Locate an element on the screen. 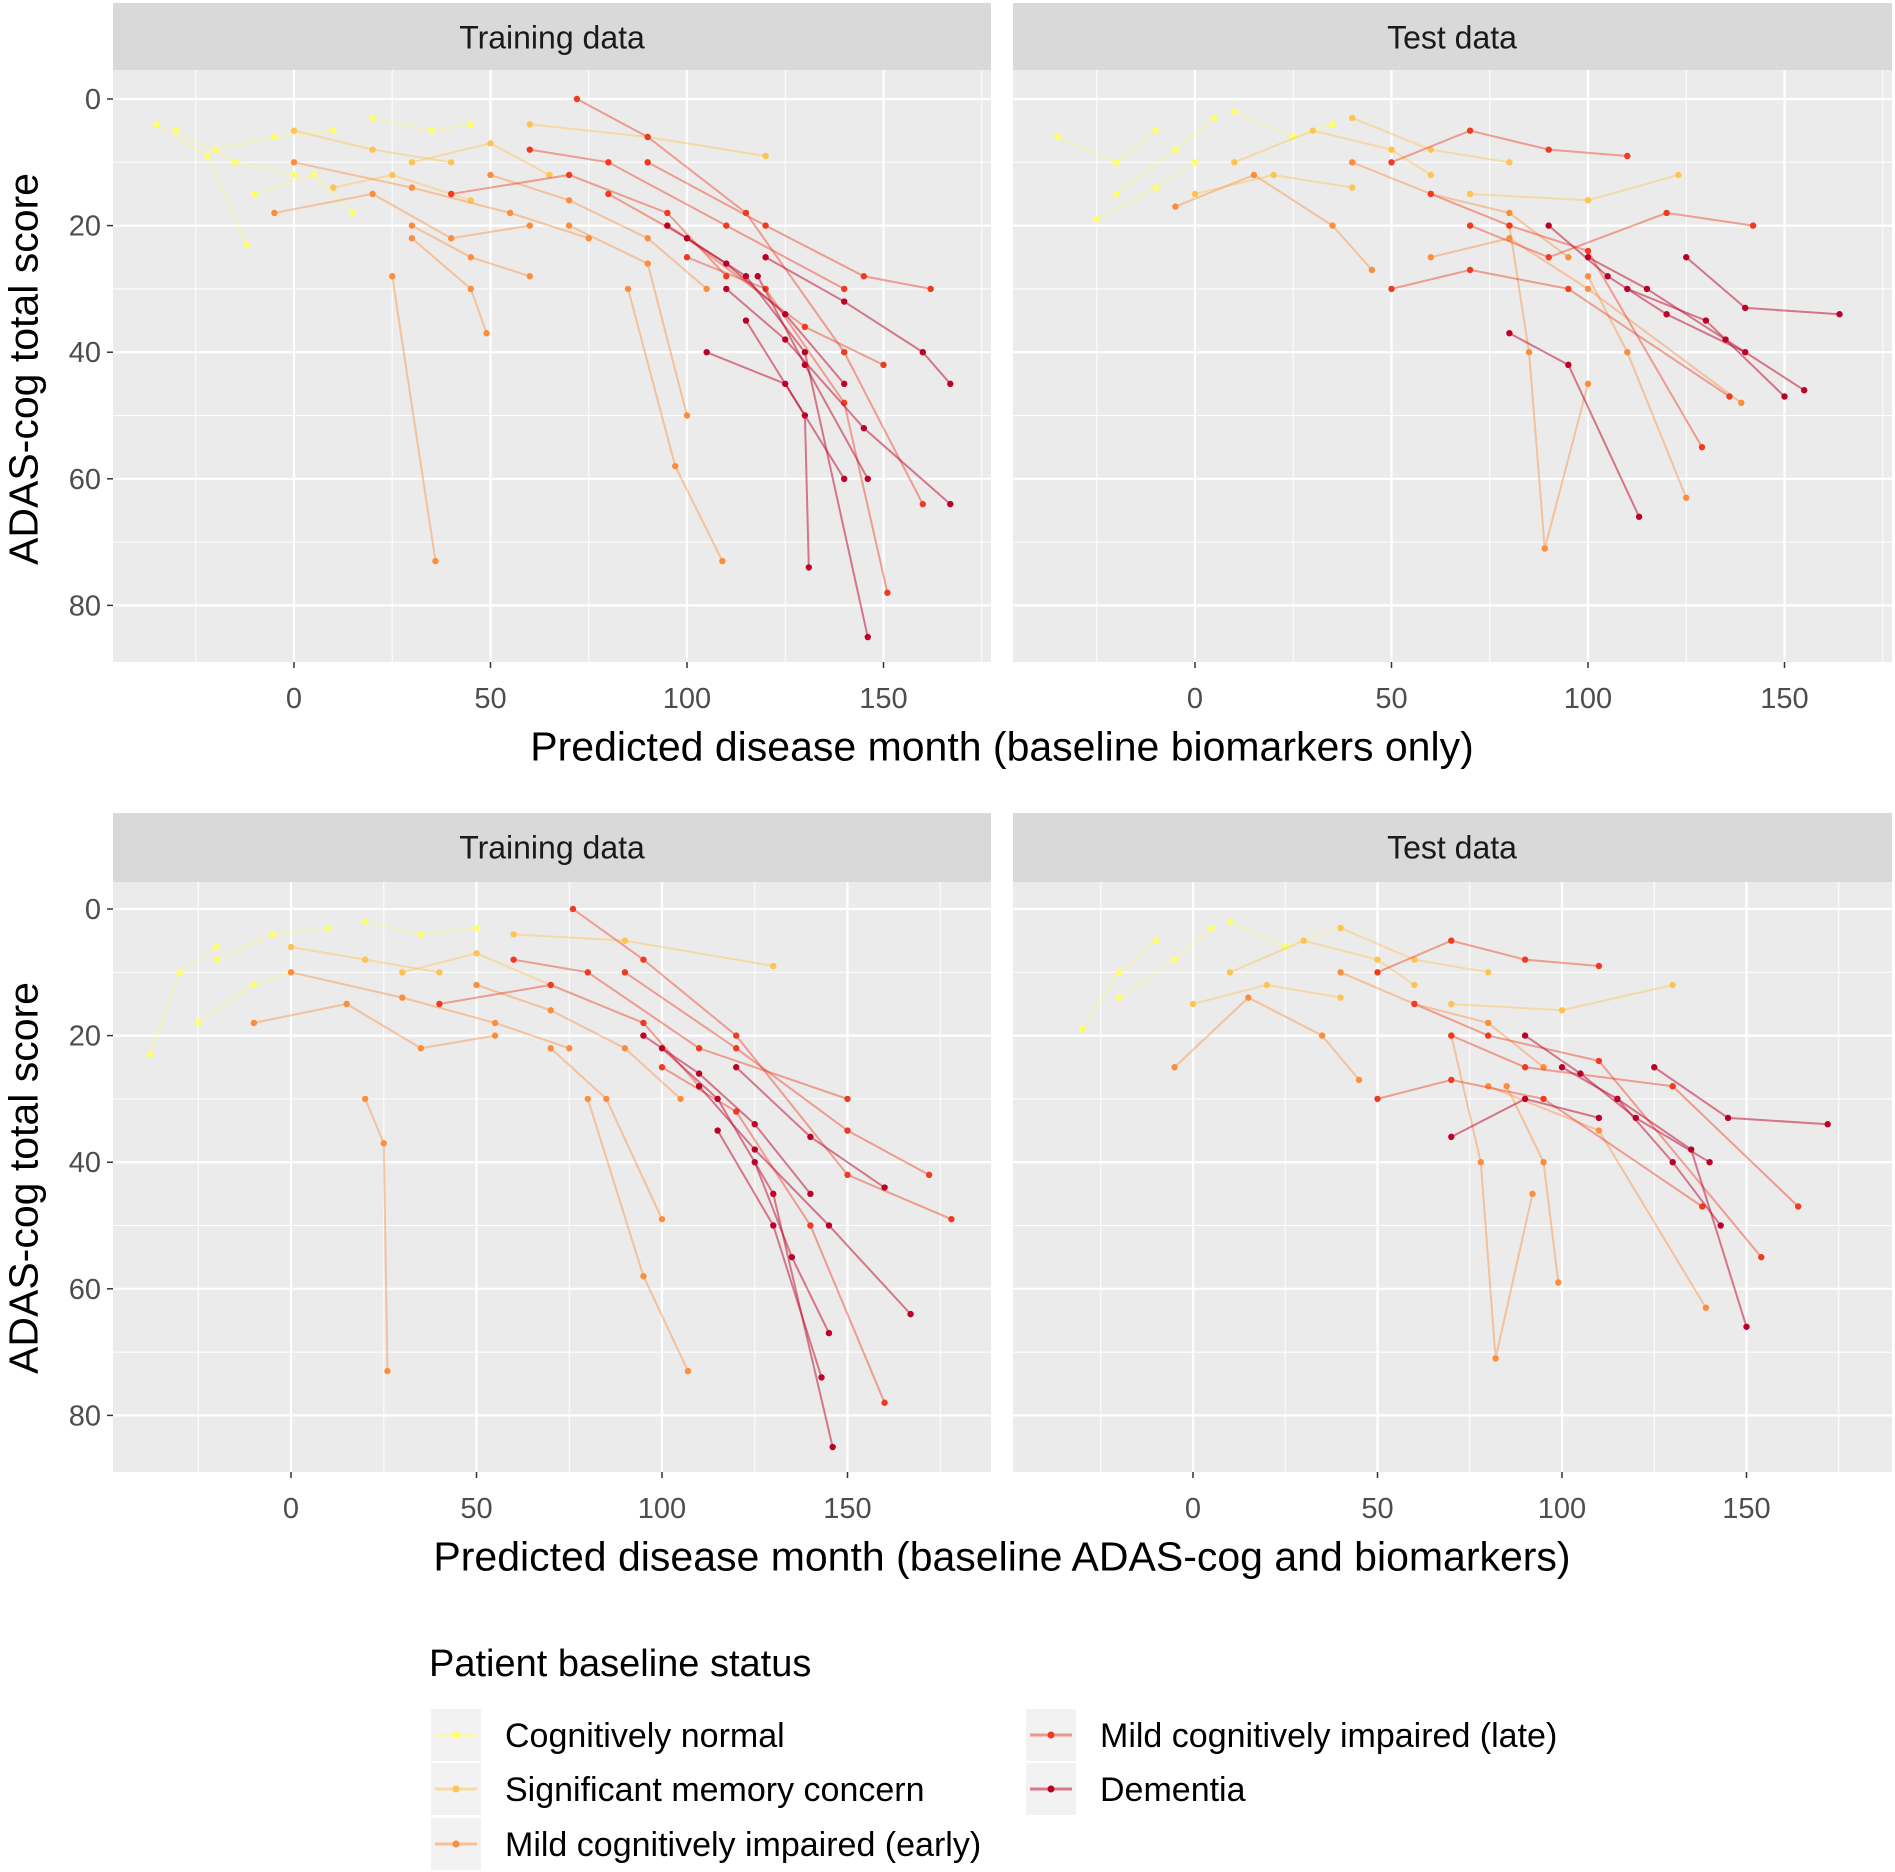 This screenshot has width=1895, height=1872. panel-background is located at coordinates (552, 366).